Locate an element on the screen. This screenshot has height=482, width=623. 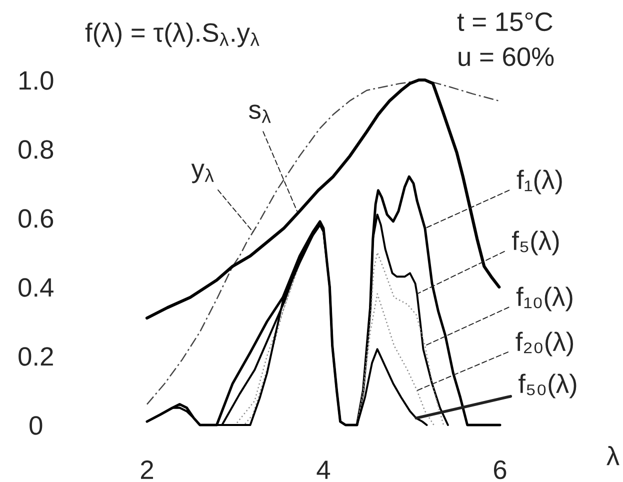
annotation: s$_{λ}$ is located at coordinates (259, 113).